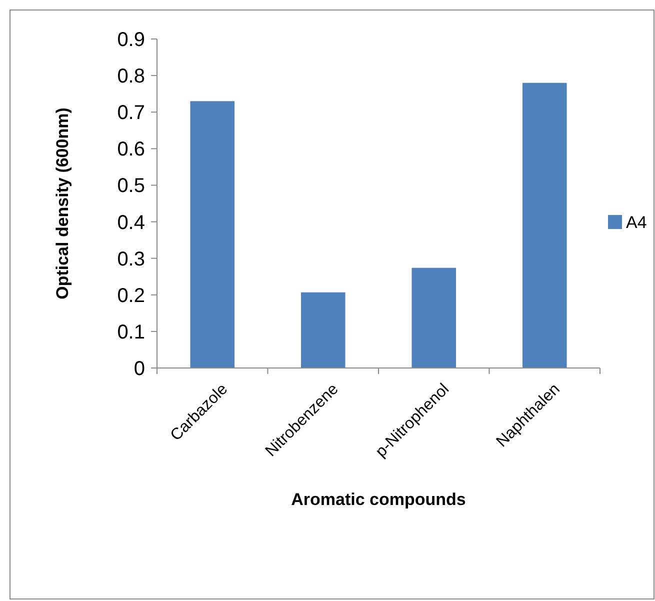  What do you see at coordinates (636, 222) in the screenshot?
I see `legend-label: A4` at bounding box center [636, 222].